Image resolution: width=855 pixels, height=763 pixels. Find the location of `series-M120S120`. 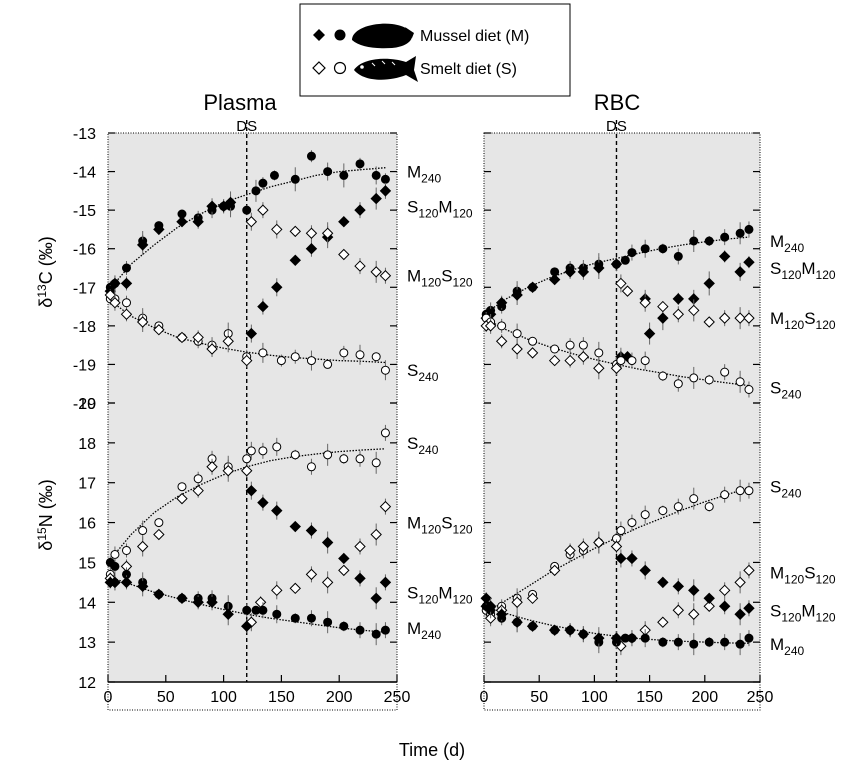

series-M120S120 is located at coordinates (248, 285).